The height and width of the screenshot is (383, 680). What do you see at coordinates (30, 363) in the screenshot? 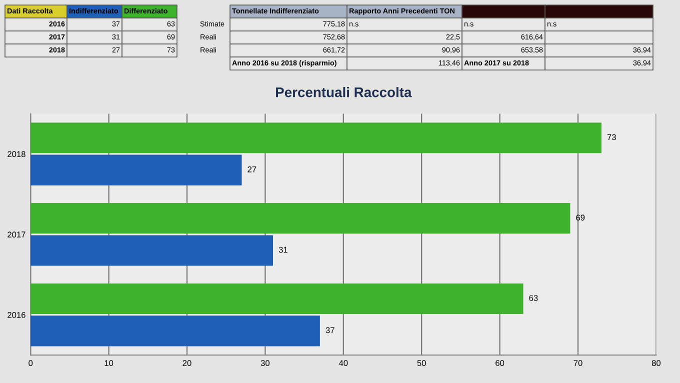
I see `x-tick-label: 0` at bounding box center [30, 363].